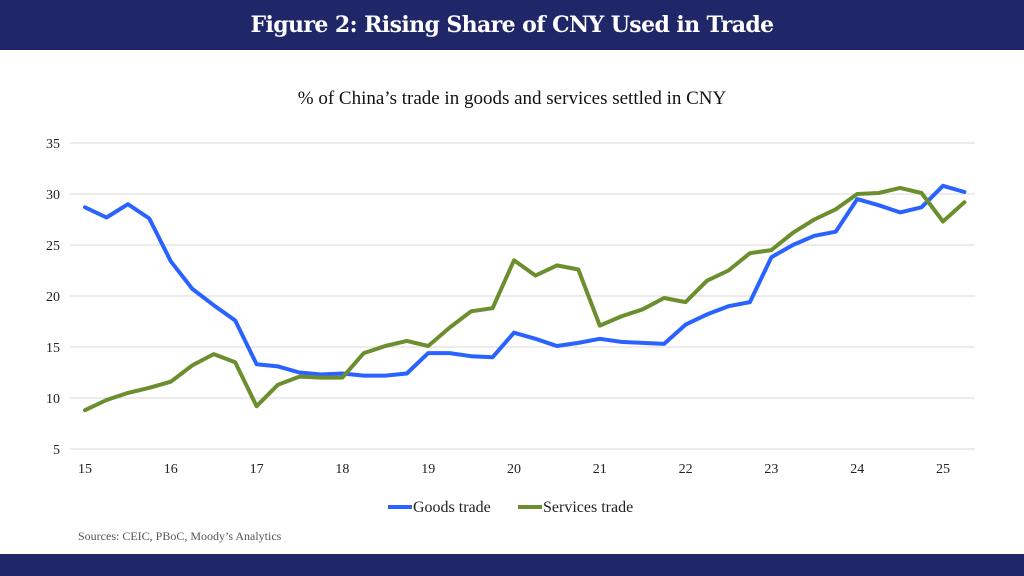  I want to click on x-tick-label: 17, so click(257, 469).